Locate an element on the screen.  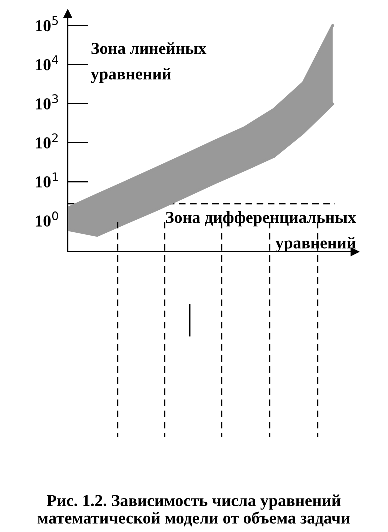
y-tick-label: 10$^{4}$ is located at coordinates (47, 63).